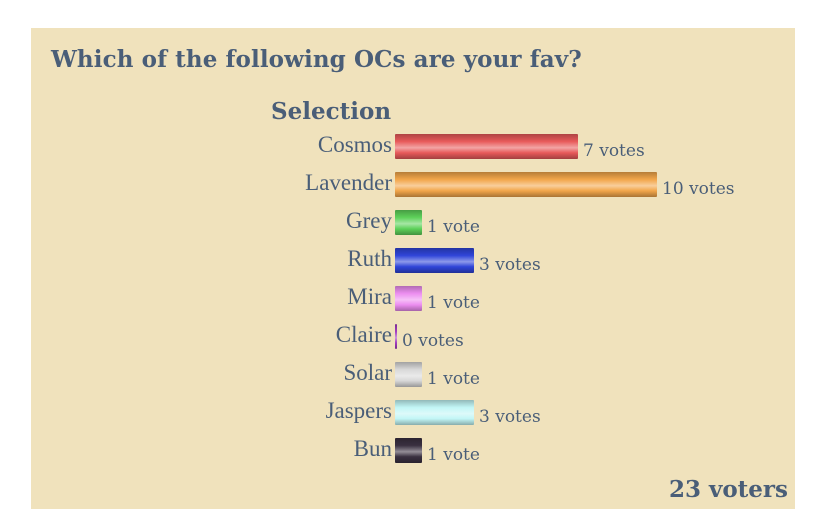  Describe the element at coordinates (369, 220) in the screenshot. I see `option-label: Grey` at that location.